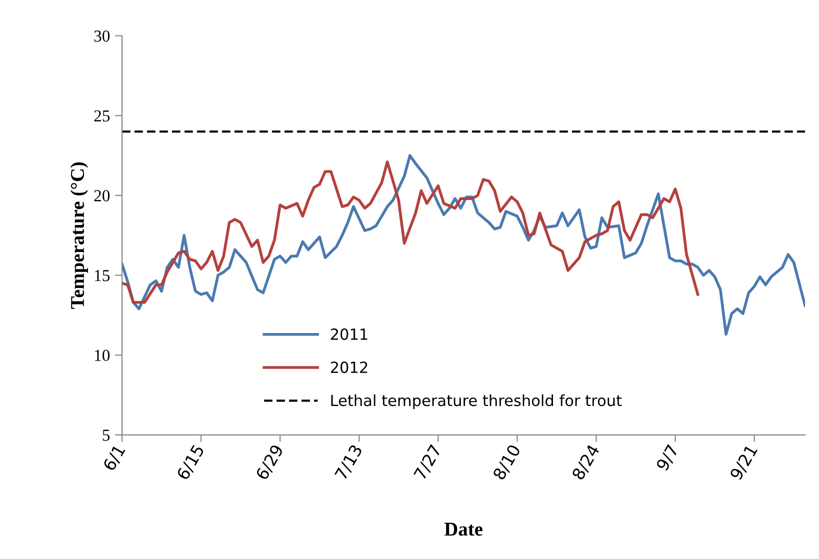  What do you see at coordinates (102, 276) in the screenshot?
I see `y-tick-label: 15` at bounding box center [102, 276].